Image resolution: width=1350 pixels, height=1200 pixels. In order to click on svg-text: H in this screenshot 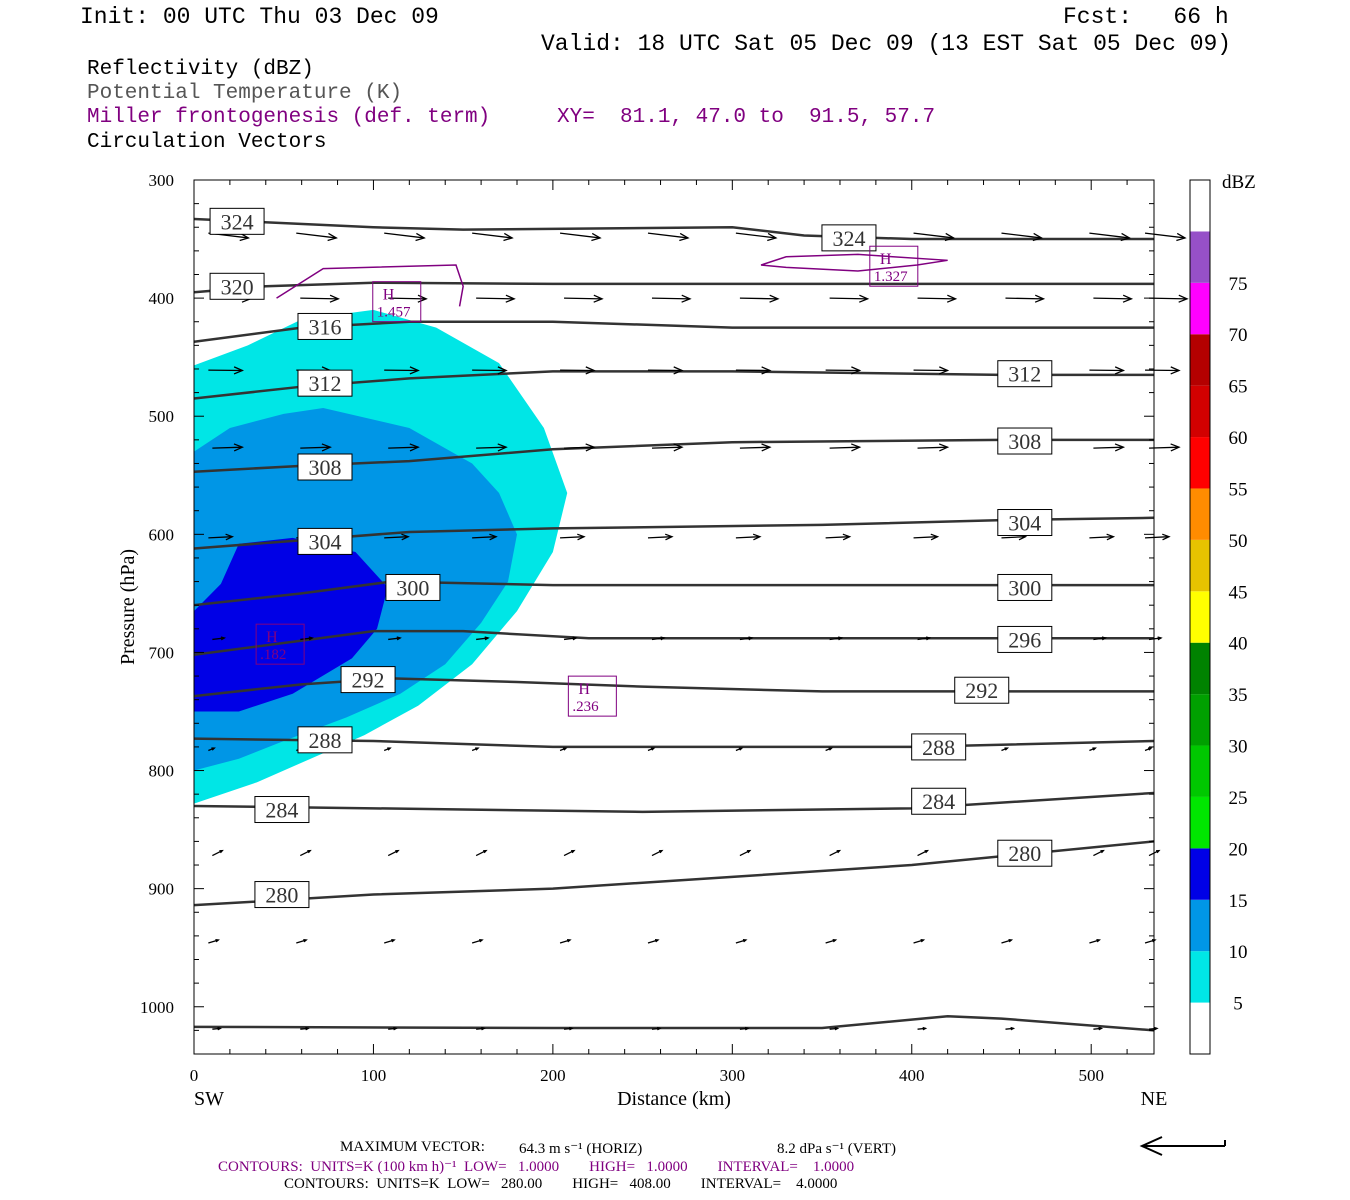, I will do `click(886, 259)`.